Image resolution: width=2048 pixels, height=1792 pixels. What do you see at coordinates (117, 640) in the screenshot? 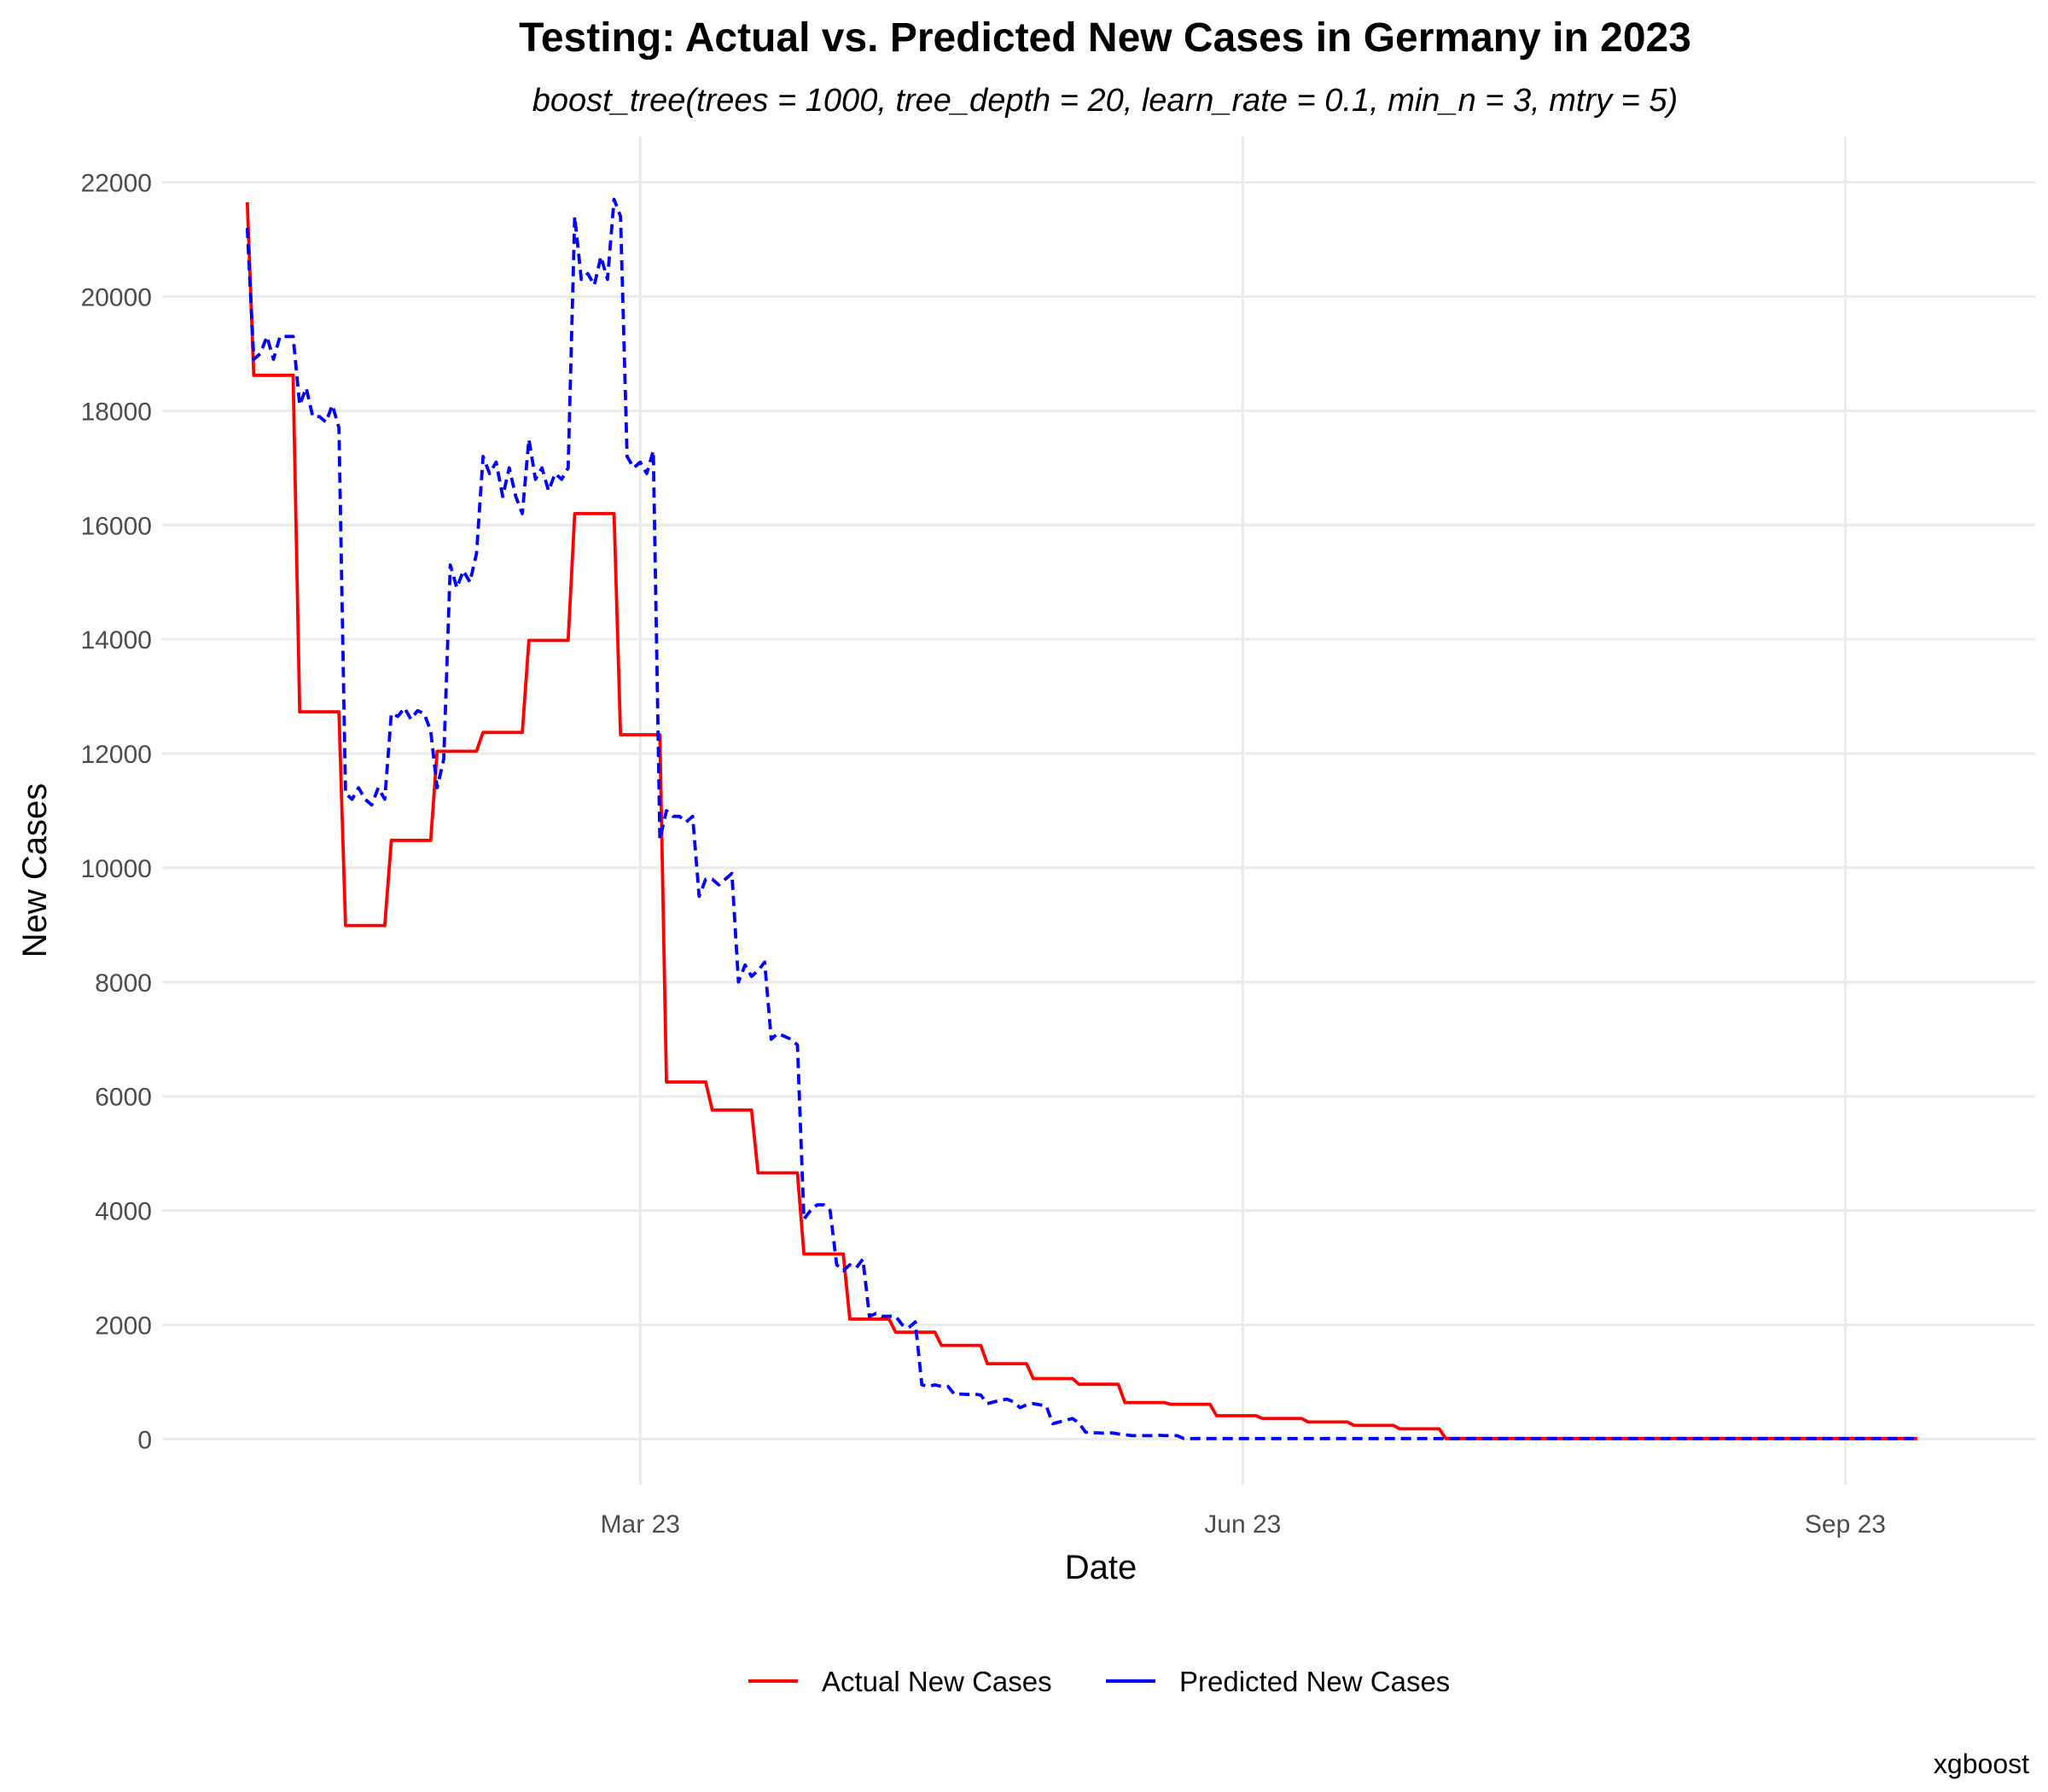
I see `y-tick-label: 14000` at bounding box center [117, 640].